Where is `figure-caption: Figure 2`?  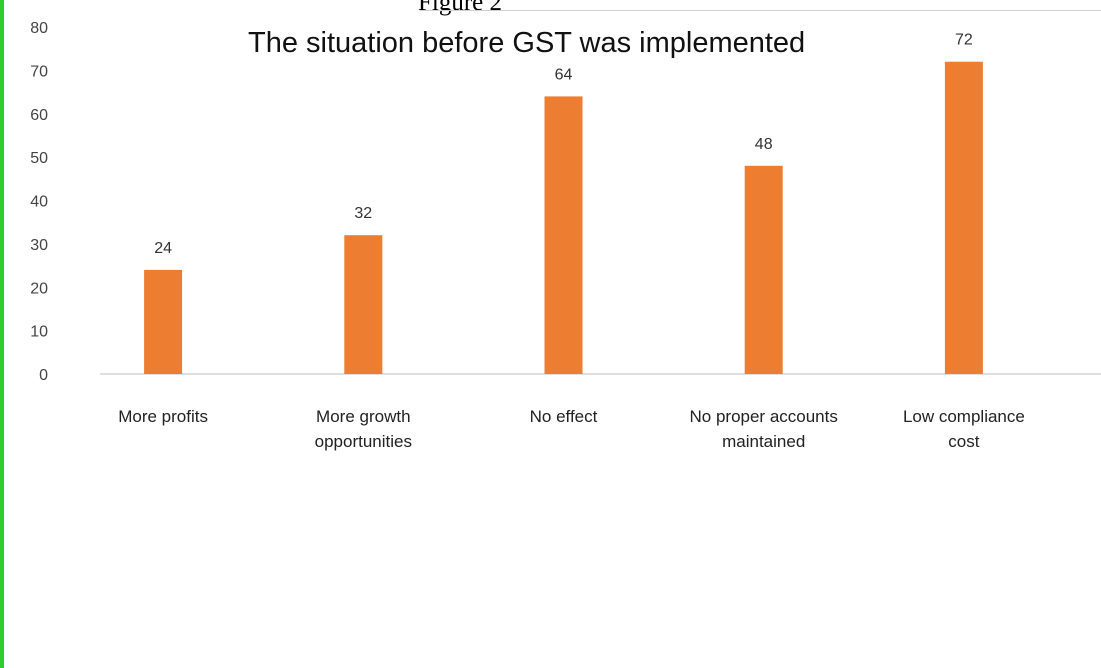
figure-caption: Figure 2 is located at coordinates (460, 8).